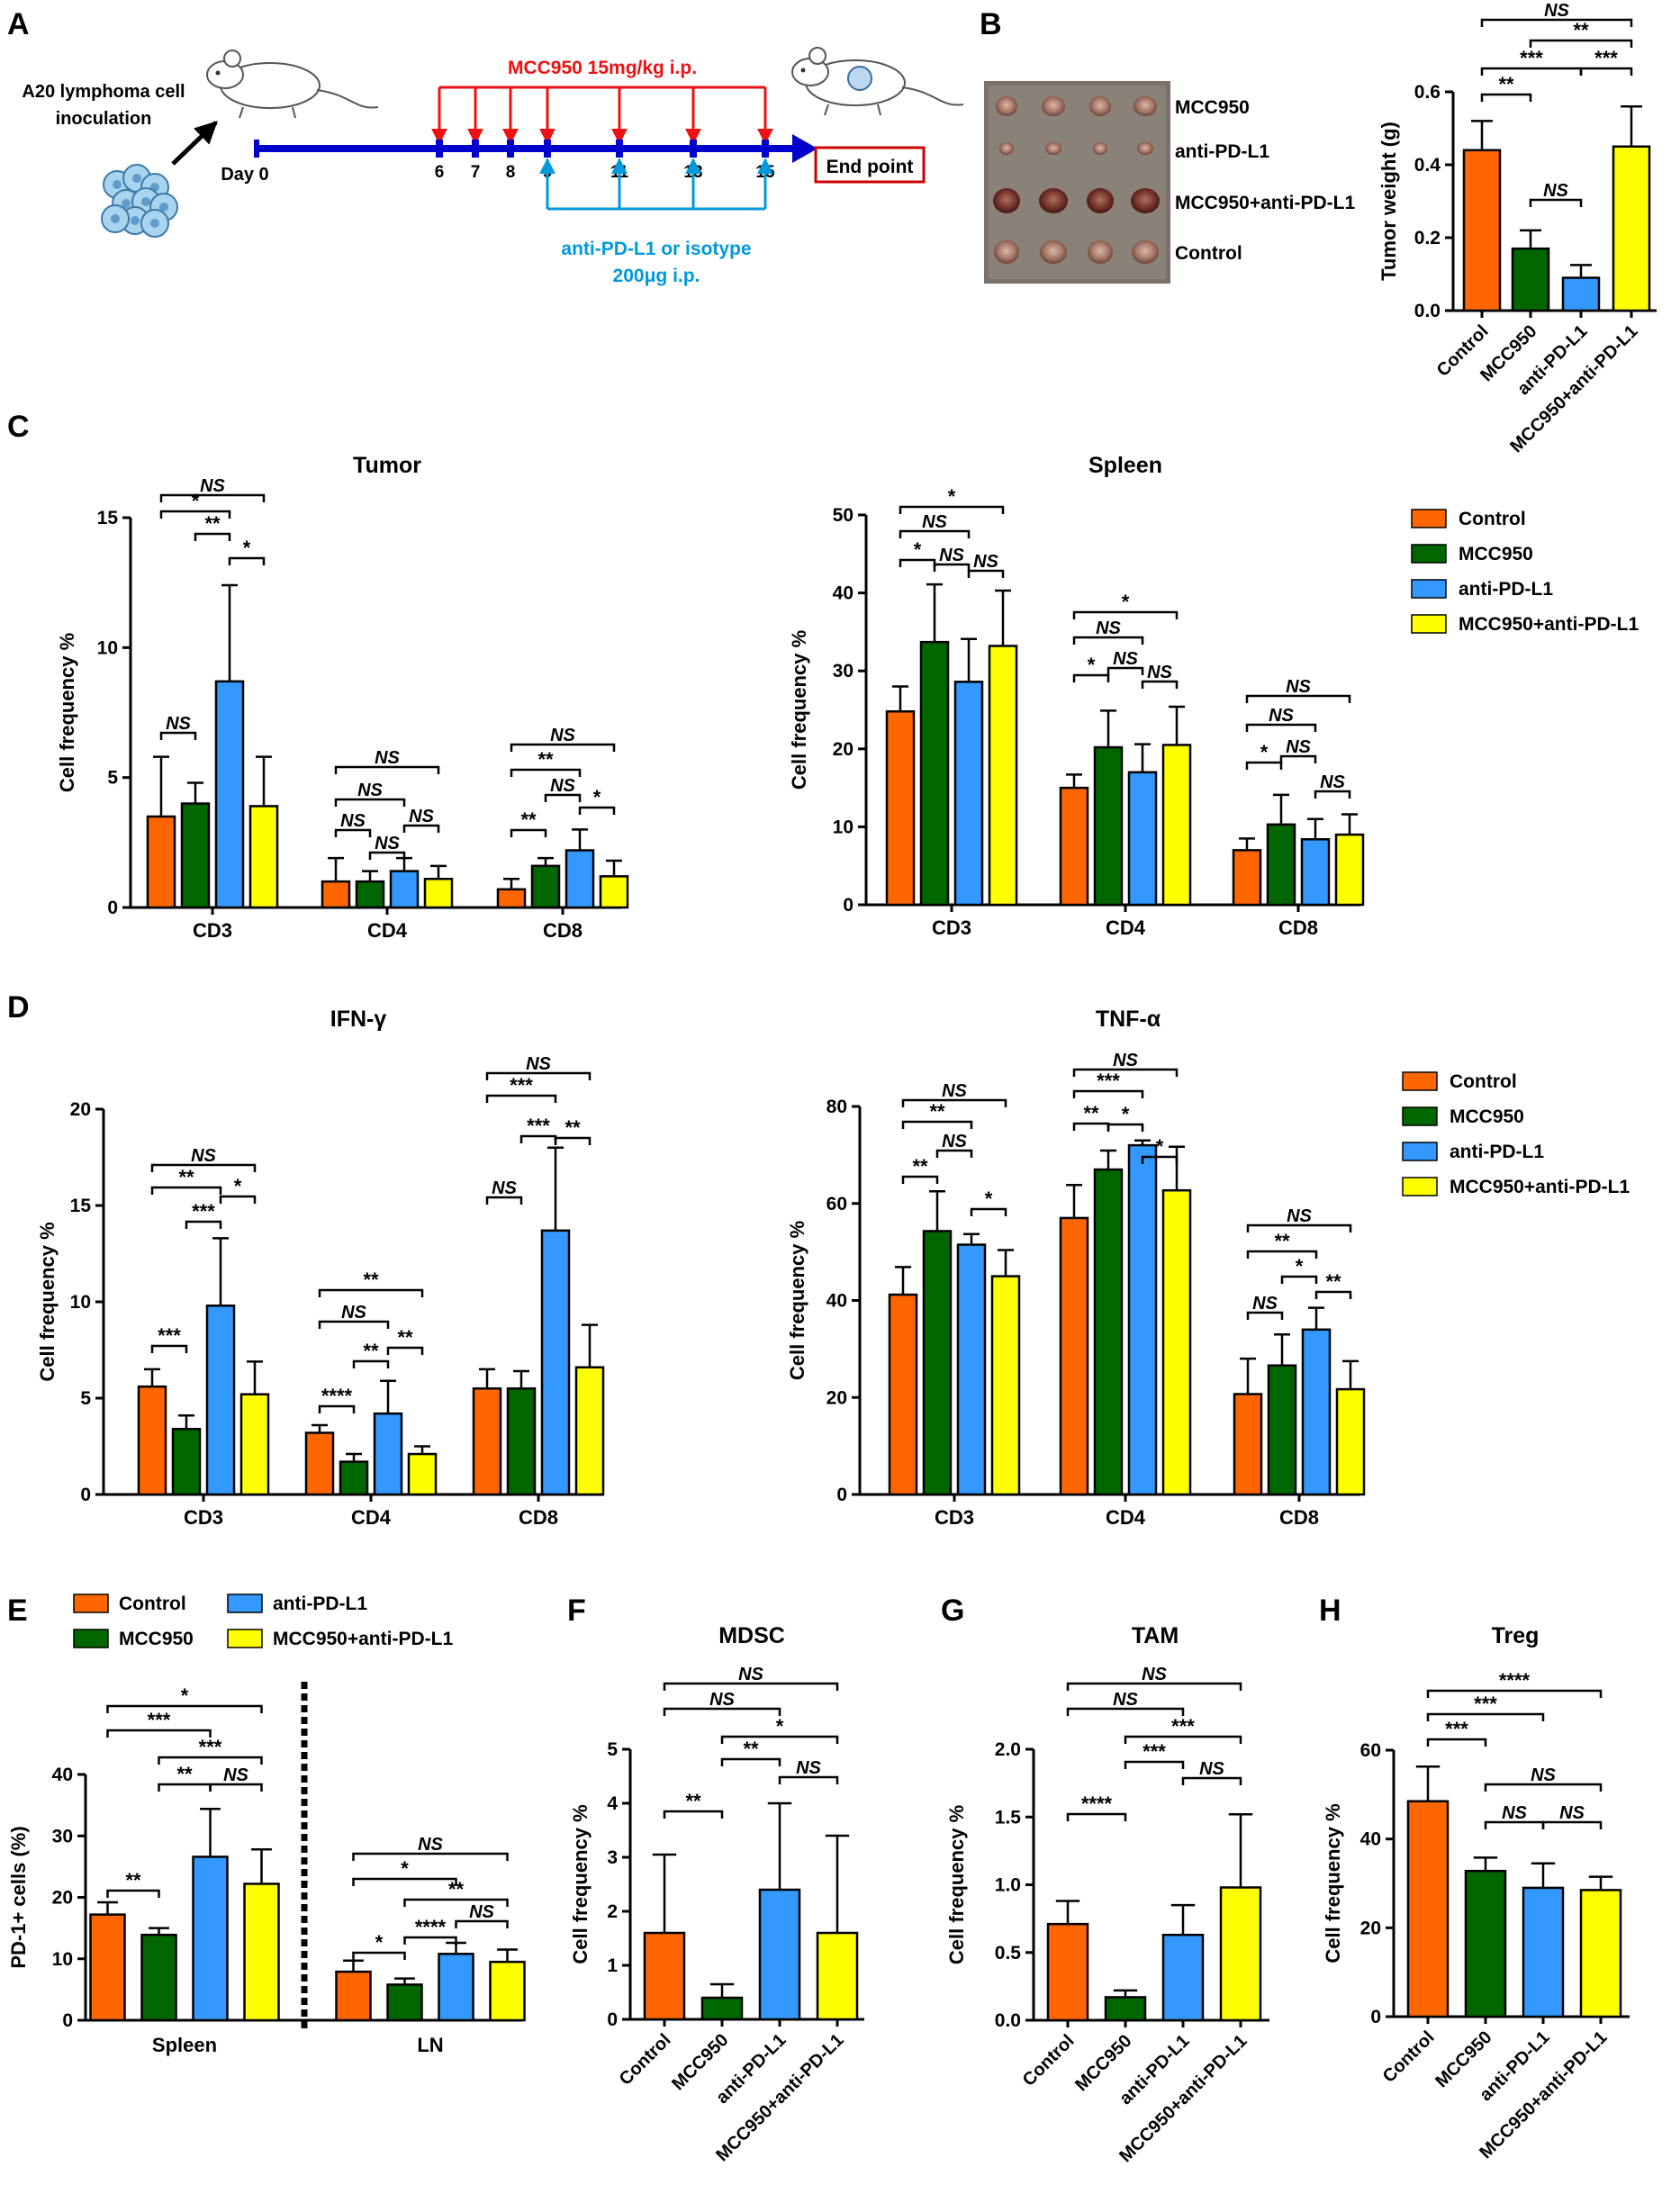 The width and height of the screenshot is (1680, 2185). What do you see at coordinates (804, 148) in the screenshot?
I see `timeline-arrowhead` at bounding box center [804, 148].